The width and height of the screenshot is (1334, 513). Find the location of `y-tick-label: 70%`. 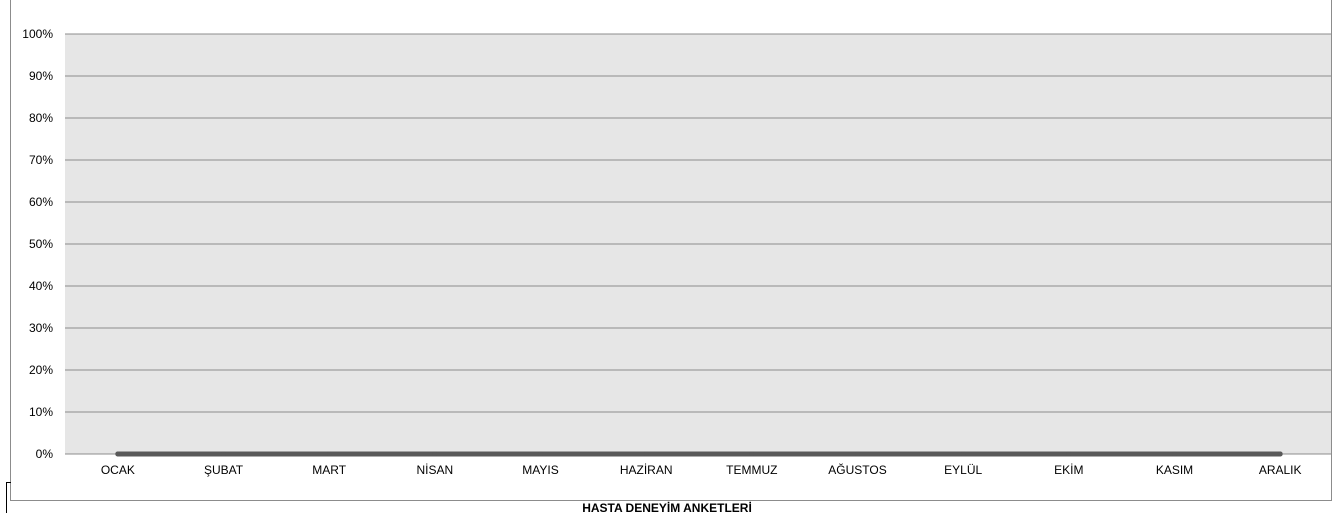

y-tick-label: 70% is located at coordinates (41, 160).